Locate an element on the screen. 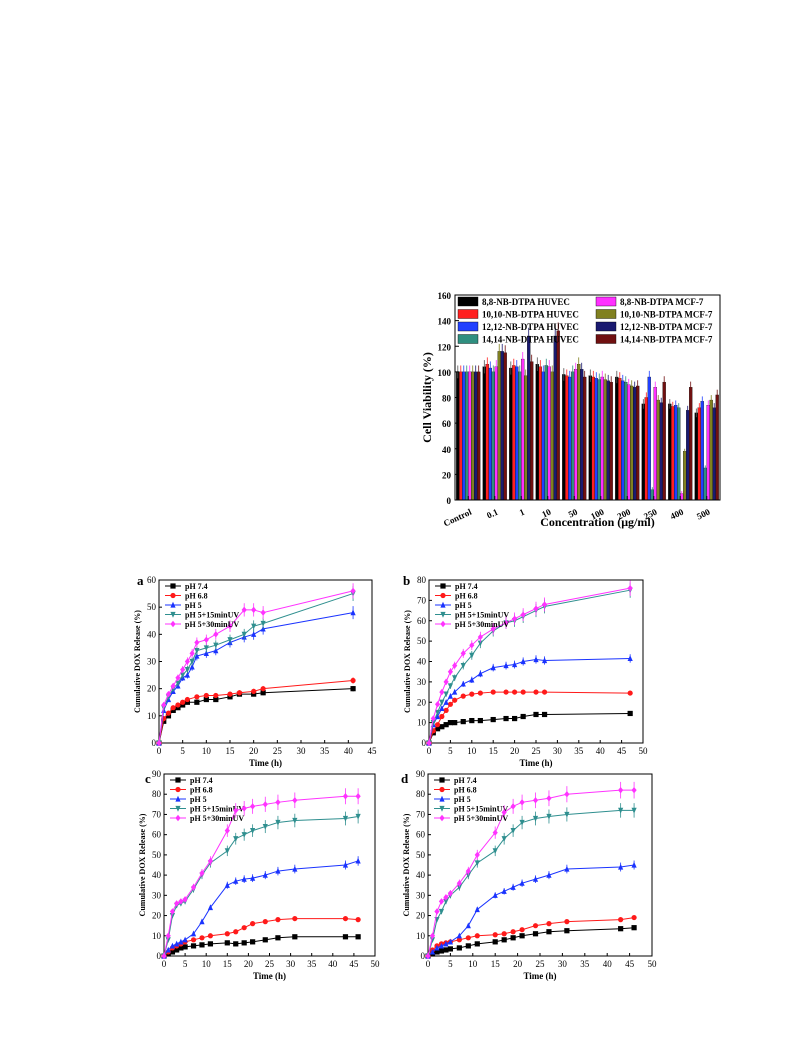 The image size is (793, 1057). x-tick-label: 5 is located at coordinates (185, 964).